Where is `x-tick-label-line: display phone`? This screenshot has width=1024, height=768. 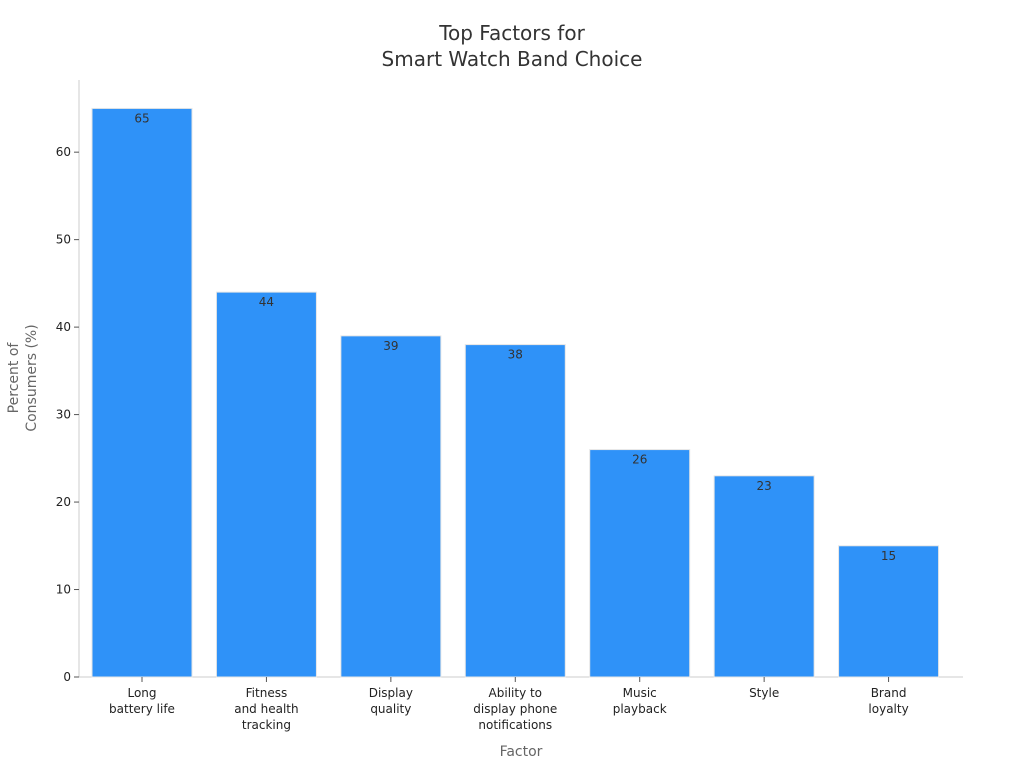
x-tick-label-line: display phone is located at coordinates (515, 709).